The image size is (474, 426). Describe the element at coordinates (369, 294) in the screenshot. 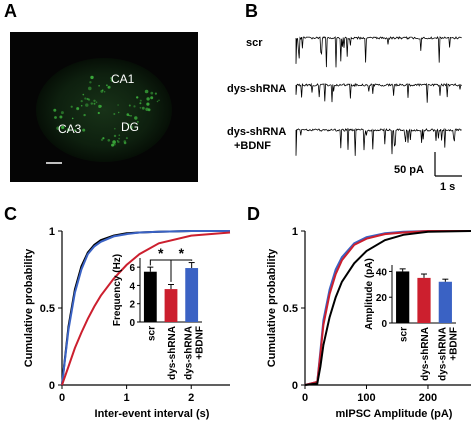

I see `inset-y-axis-label: Amplitude (pA)` at that location.